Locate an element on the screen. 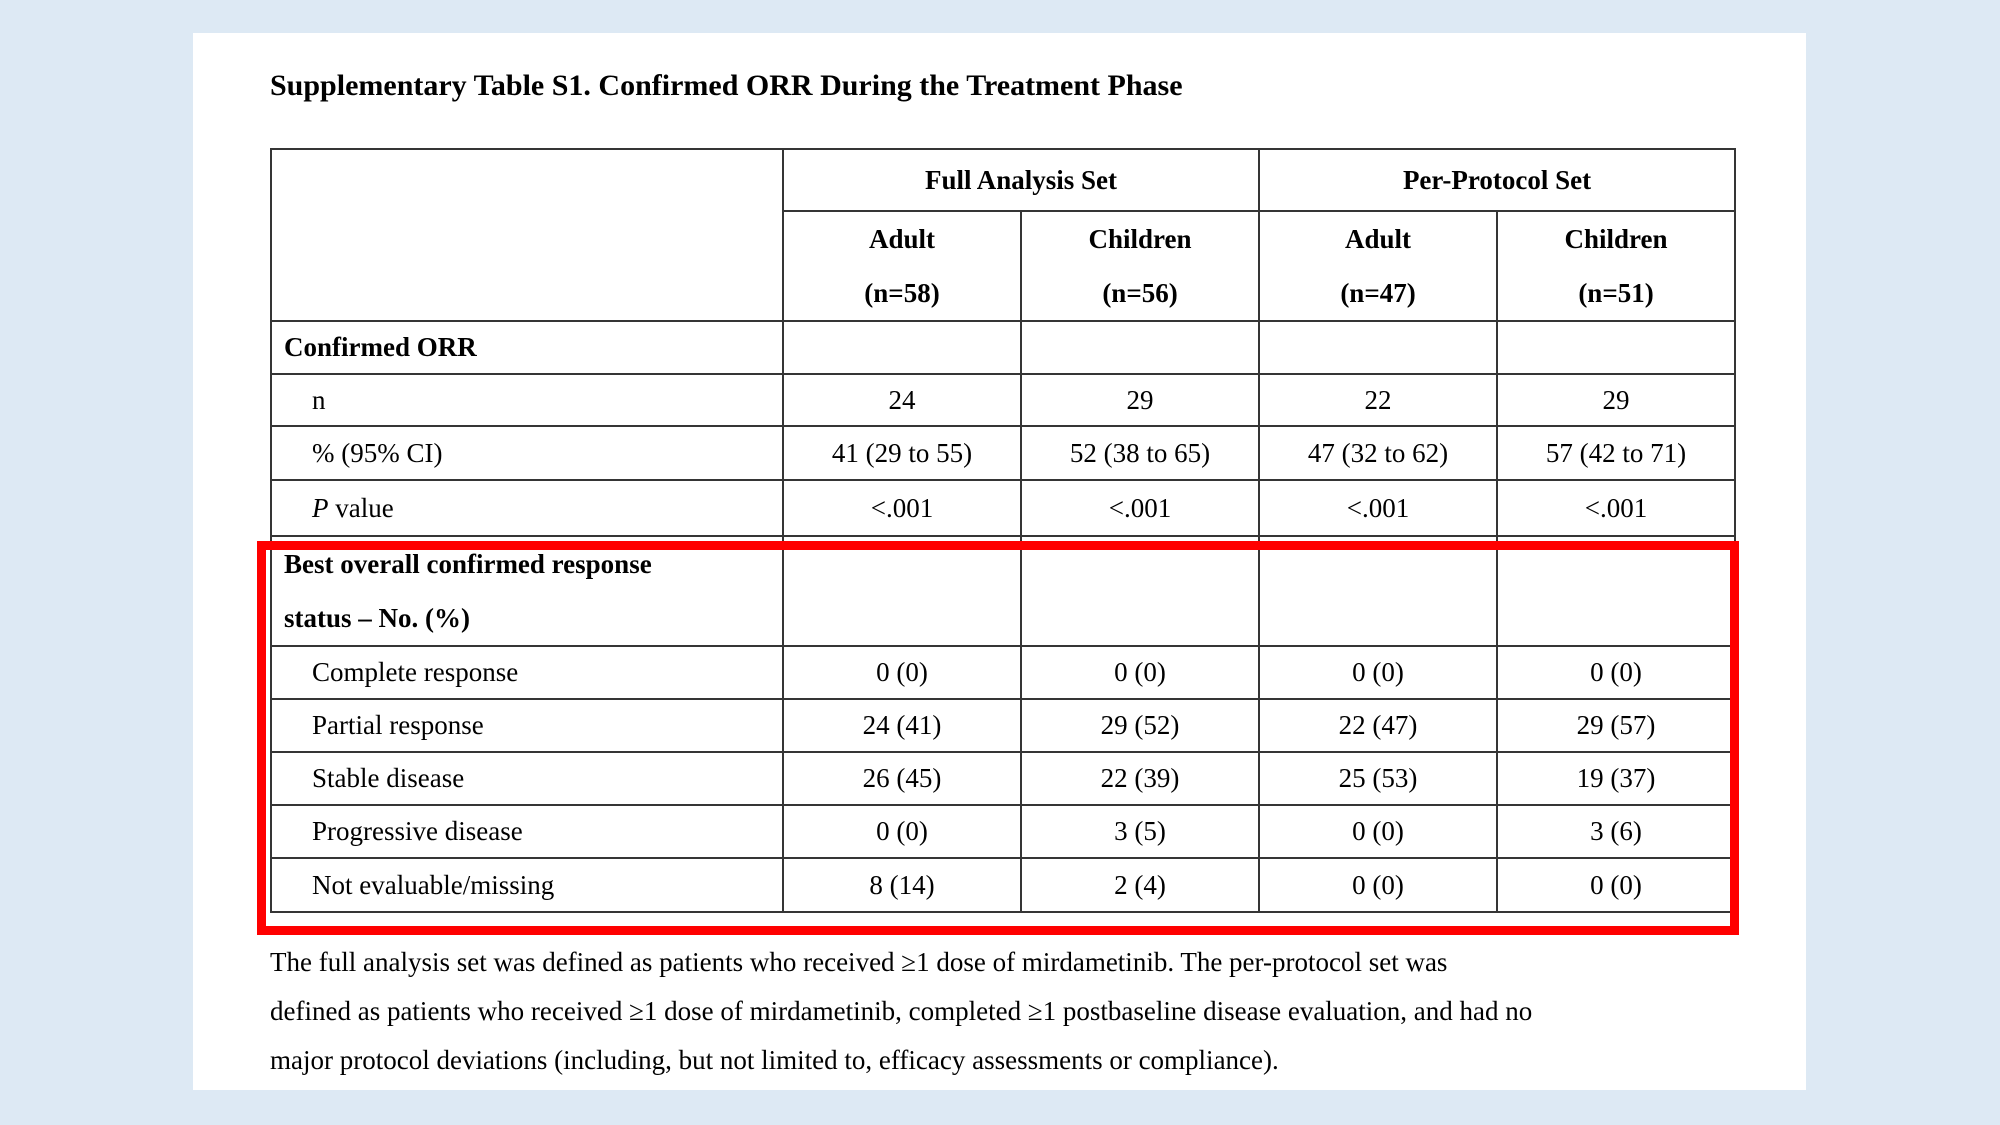 Image resolution: width=2000 pixels, height=1125 pixels. table-row-confirmed-orr: Confirmed ORR is located at coordinates (1003, 347).